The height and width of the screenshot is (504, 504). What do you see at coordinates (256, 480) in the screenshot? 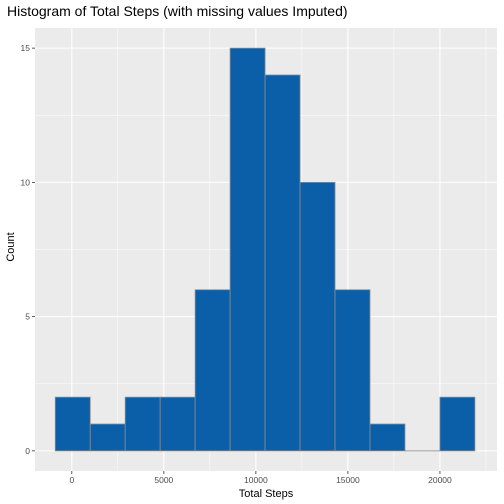
I see `x-tick-label-2: 10000` at bounding box center [256, 480].